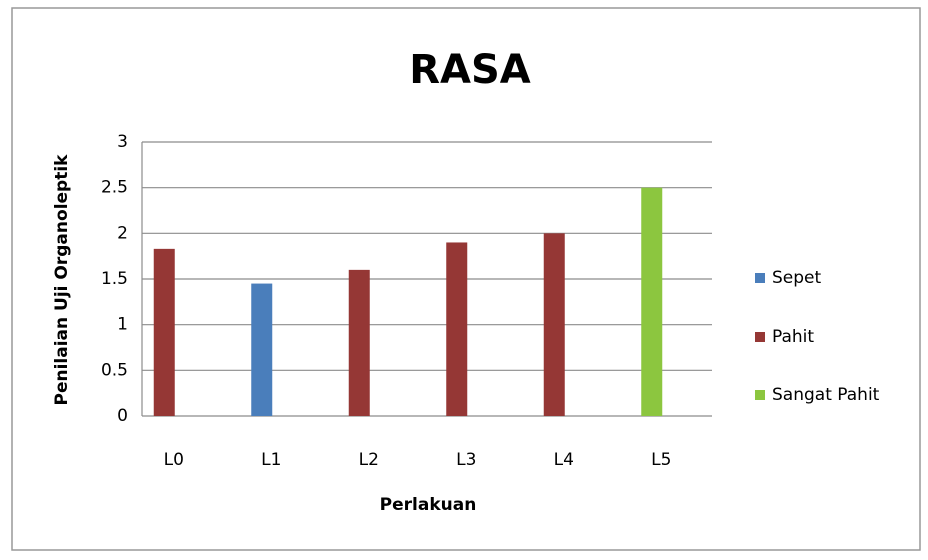  Describe the element at coordinates (114, 188) in the screenshot. I see `y-tick-label: 2.5` at that location.